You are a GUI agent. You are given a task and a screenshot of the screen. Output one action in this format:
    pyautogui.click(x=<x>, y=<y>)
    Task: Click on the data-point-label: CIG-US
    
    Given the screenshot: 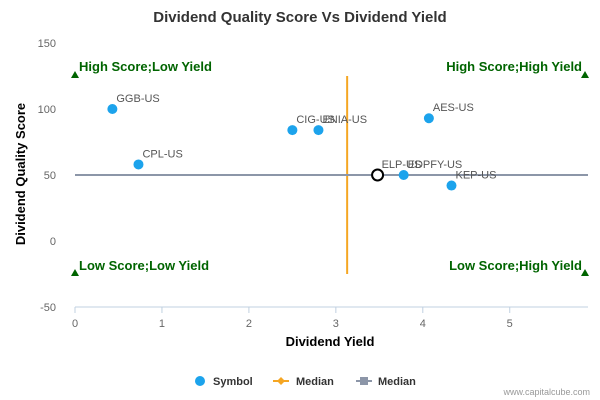 What is the action you would take?
    pyautogui.click(x=315, y=120)
    